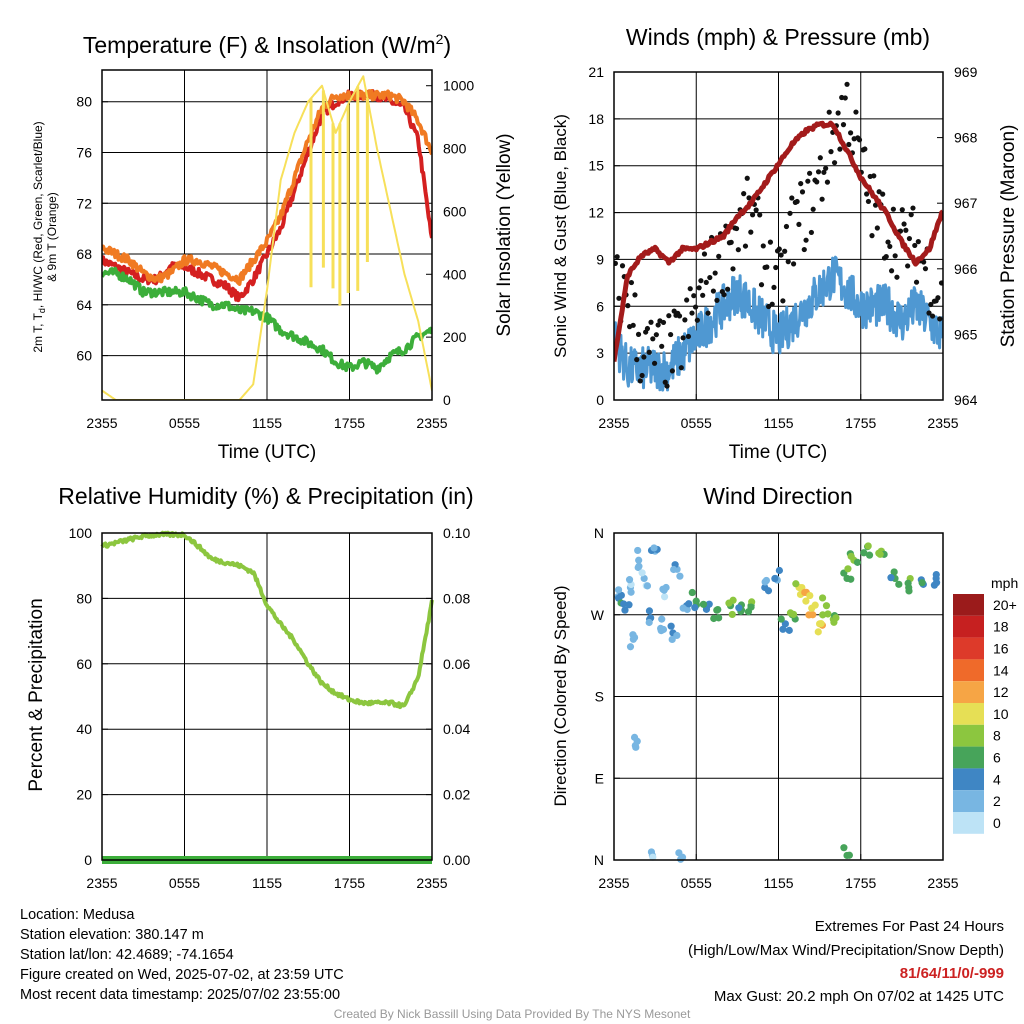  What do you see at coordinates (456, 729) in the screenshot?
I see `y-right-tick-label: 0.04` at bounding box center [456, 729].